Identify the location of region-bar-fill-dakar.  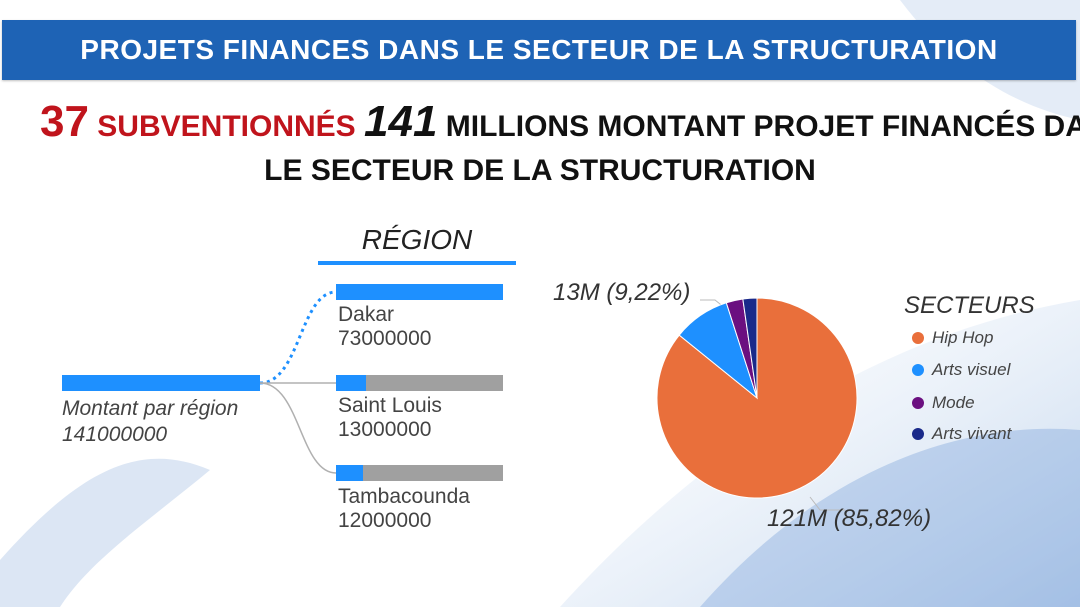
(419, 292).